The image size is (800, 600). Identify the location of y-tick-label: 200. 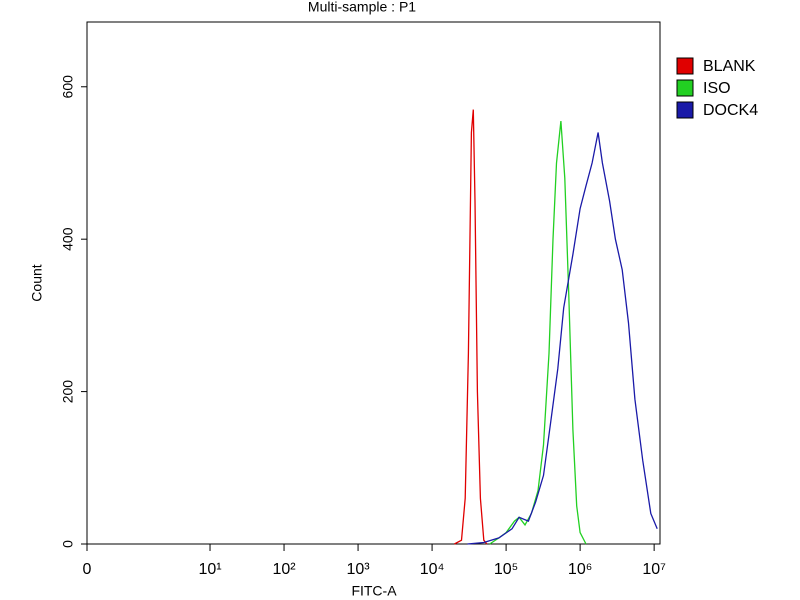
(68, 392).